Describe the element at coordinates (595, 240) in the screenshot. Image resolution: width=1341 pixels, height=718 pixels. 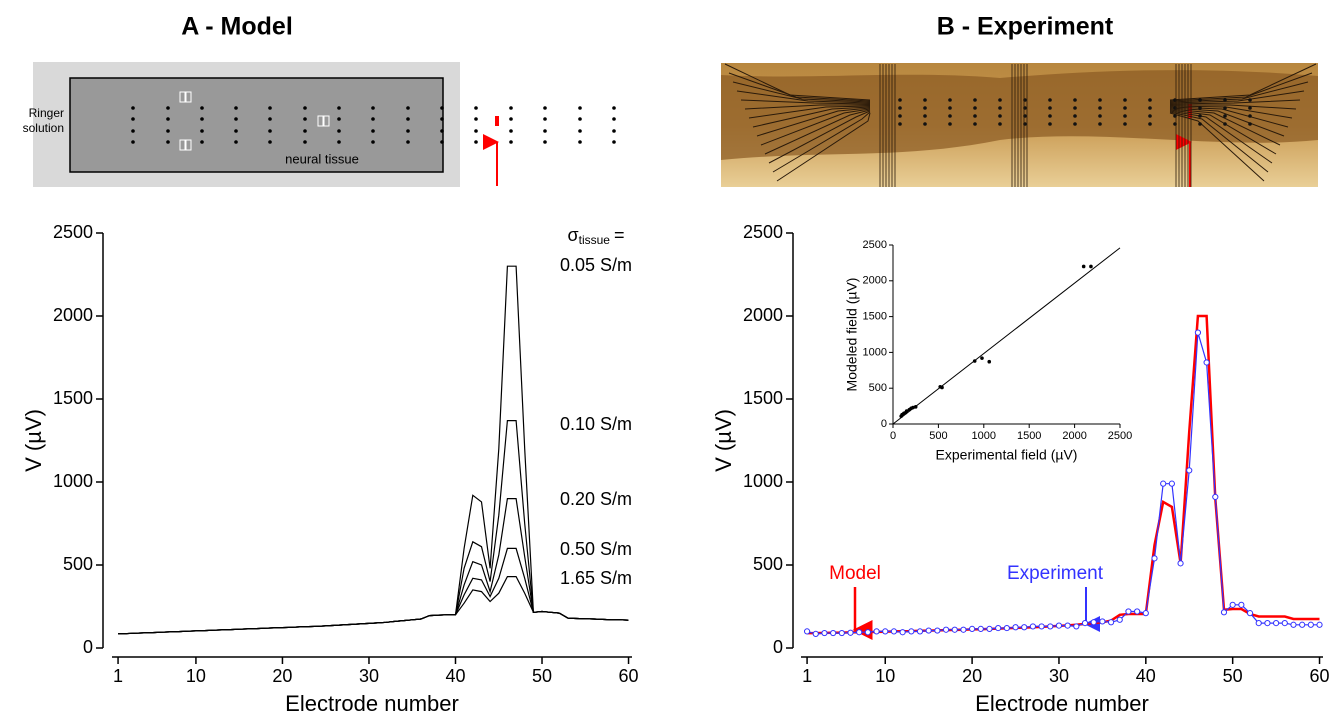
I see `annotation-subscript: tissue` at that location.